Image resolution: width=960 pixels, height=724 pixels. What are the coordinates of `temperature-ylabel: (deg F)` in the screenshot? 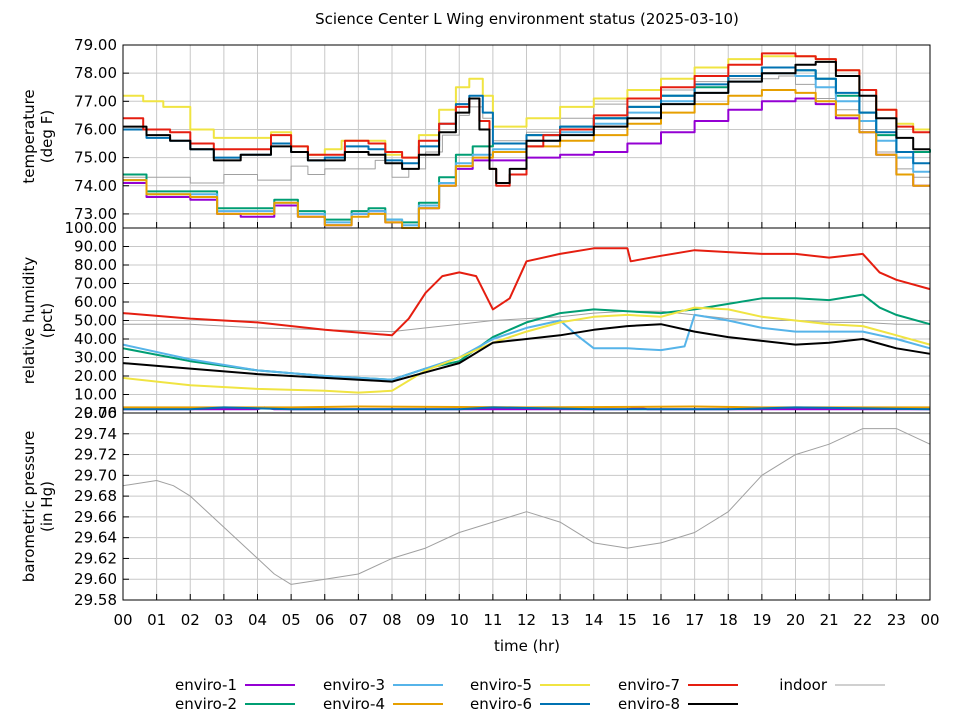 It's located at (47, 136).